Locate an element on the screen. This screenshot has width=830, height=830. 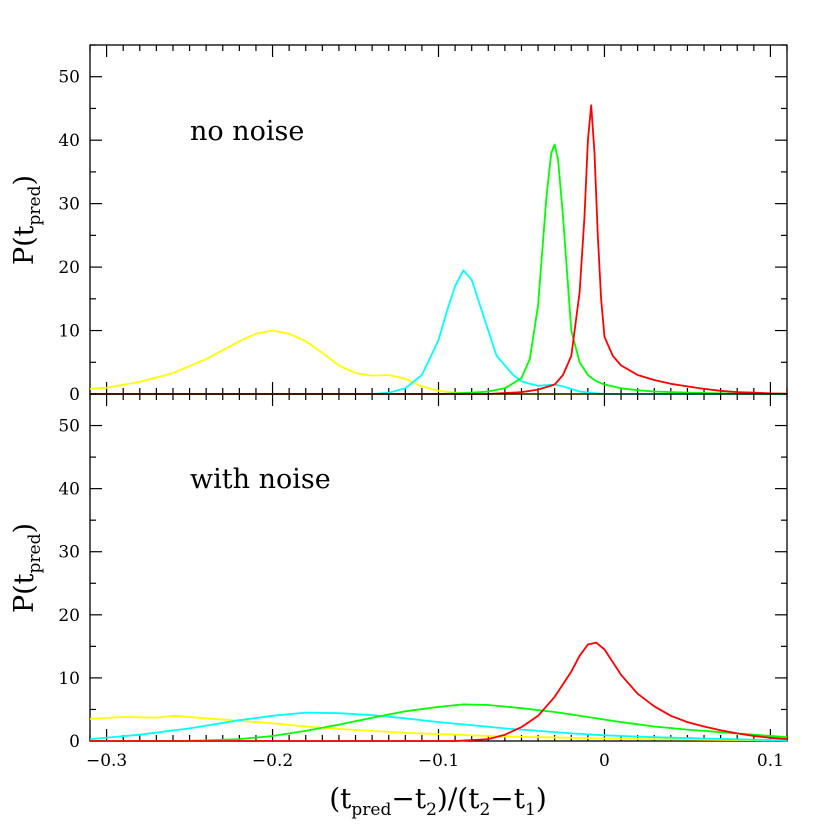
x-axis-label: (tpred−t2)/(t2−t1) is located at coordinates (438, 801).